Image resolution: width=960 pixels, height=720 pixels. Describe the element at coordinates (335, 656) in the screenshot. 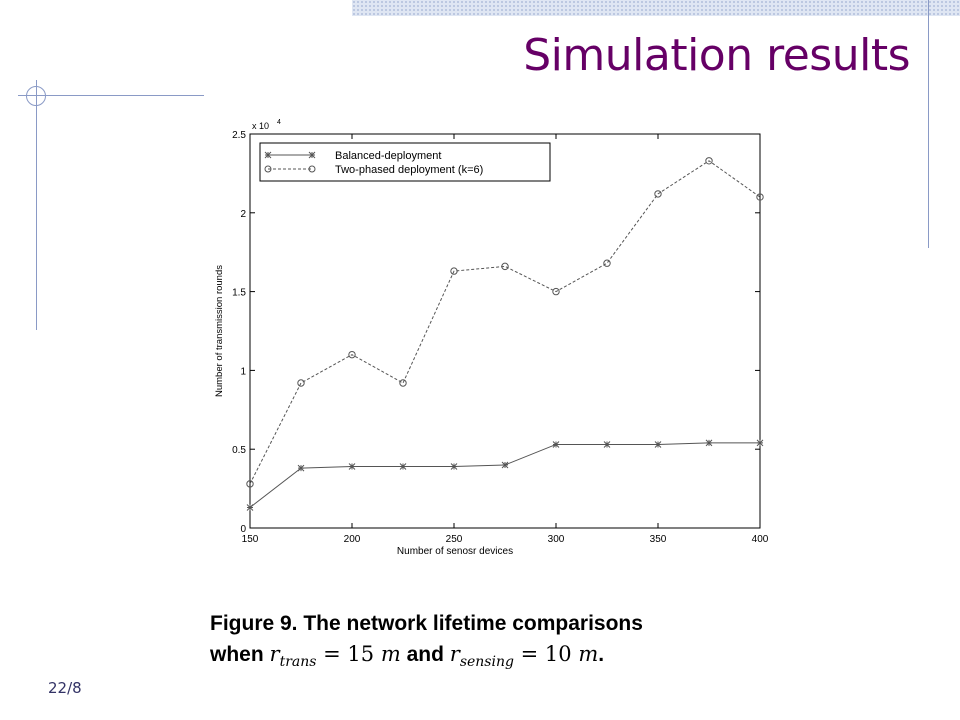

I see `caption-r-trans: rtrans = 15 m` at that location.